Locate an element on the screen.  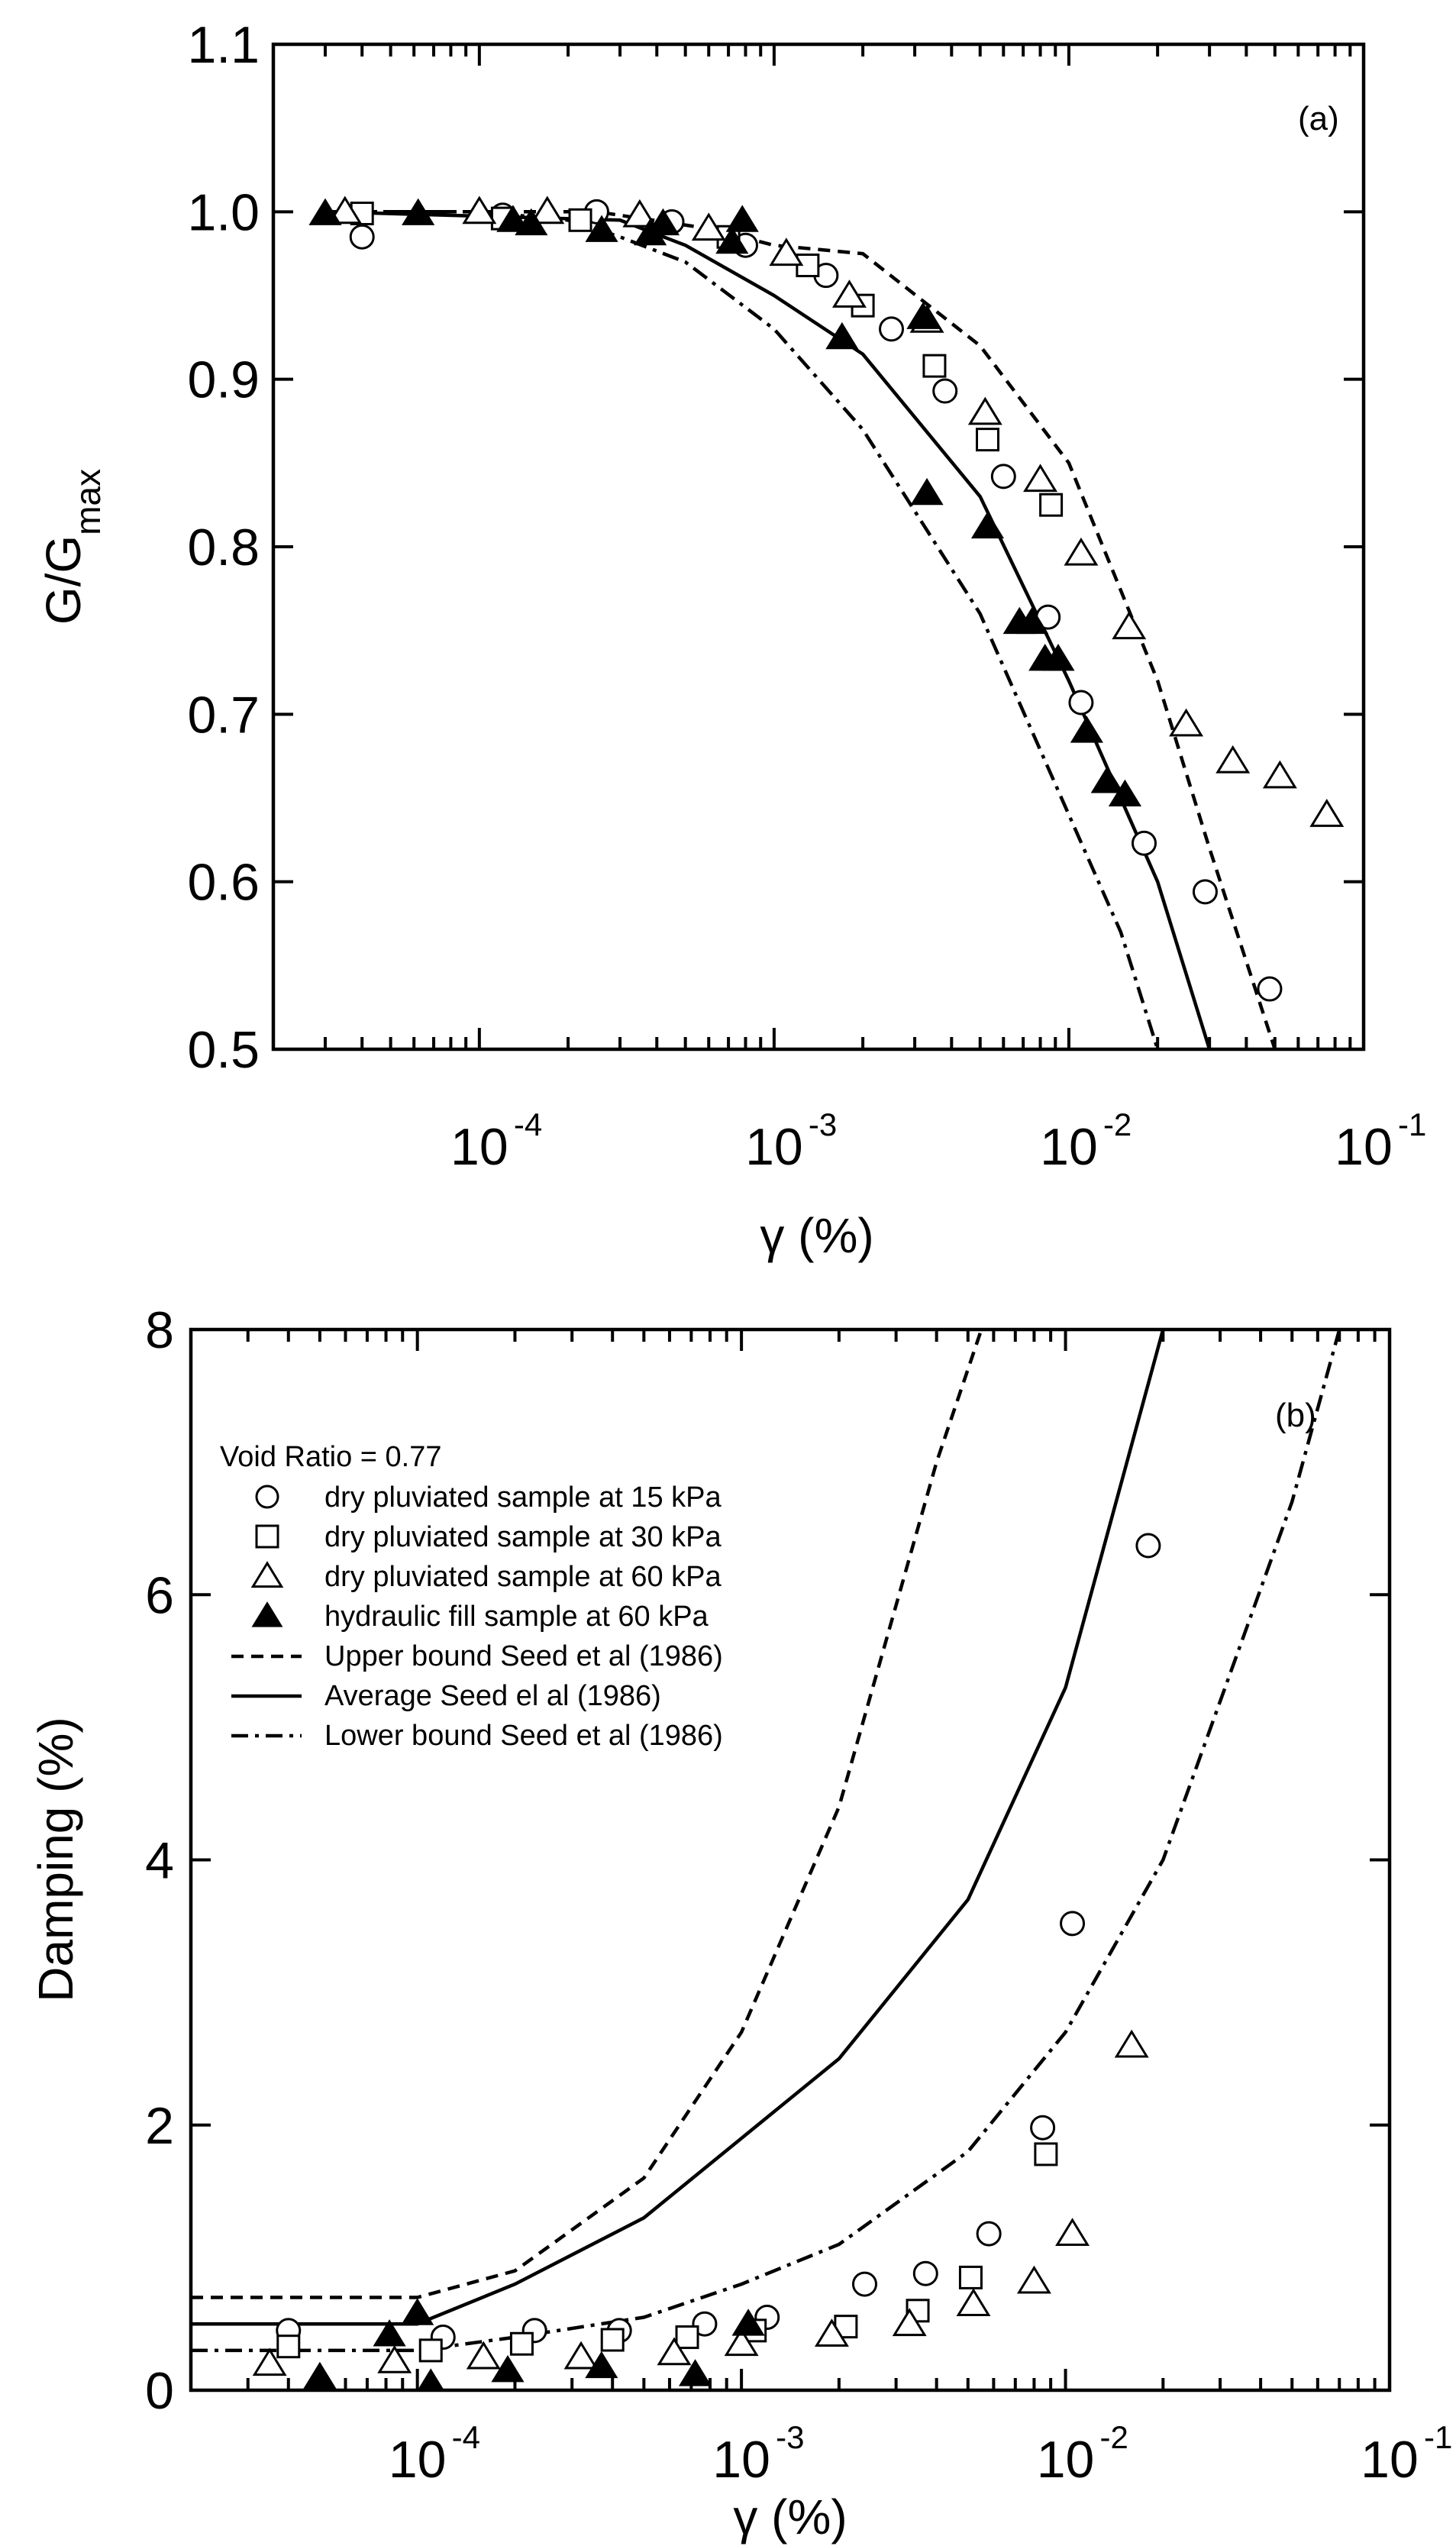
legend-title: Void Ratio = 0.77 is located at coordinates (331, 1457).